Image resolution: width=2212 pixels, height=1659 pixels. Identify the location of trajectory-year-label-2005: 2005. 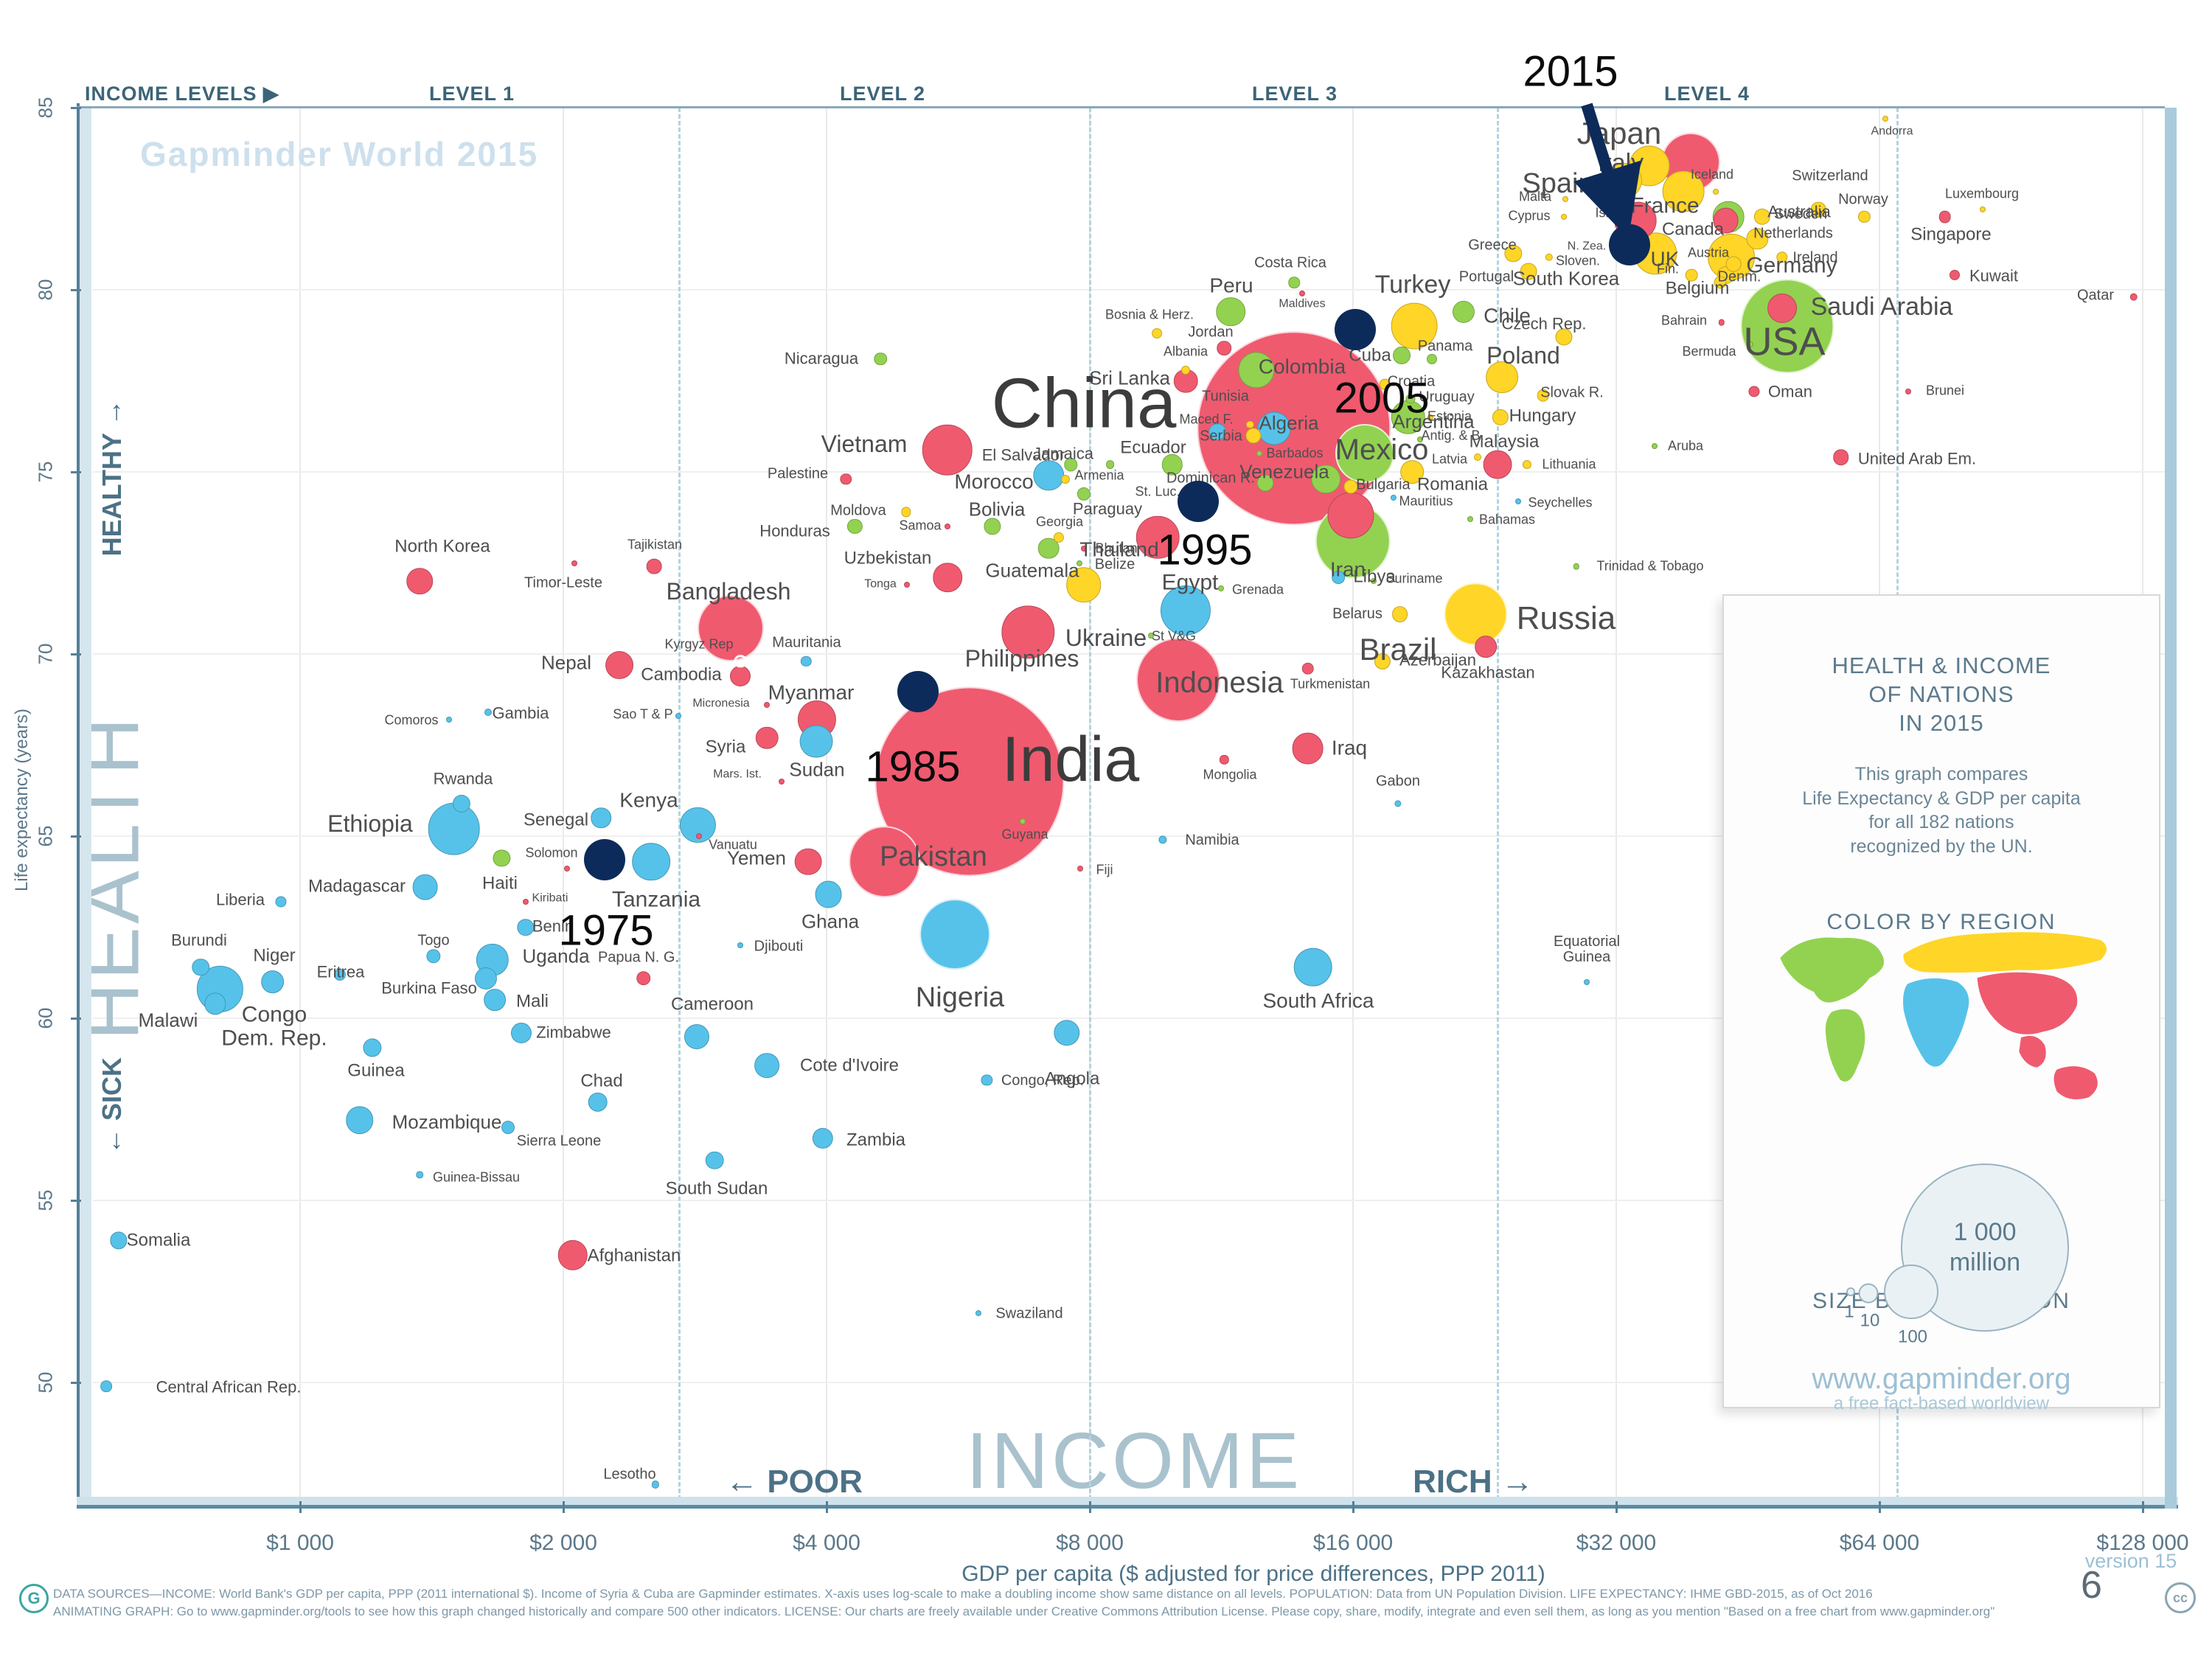
(1382, 398).